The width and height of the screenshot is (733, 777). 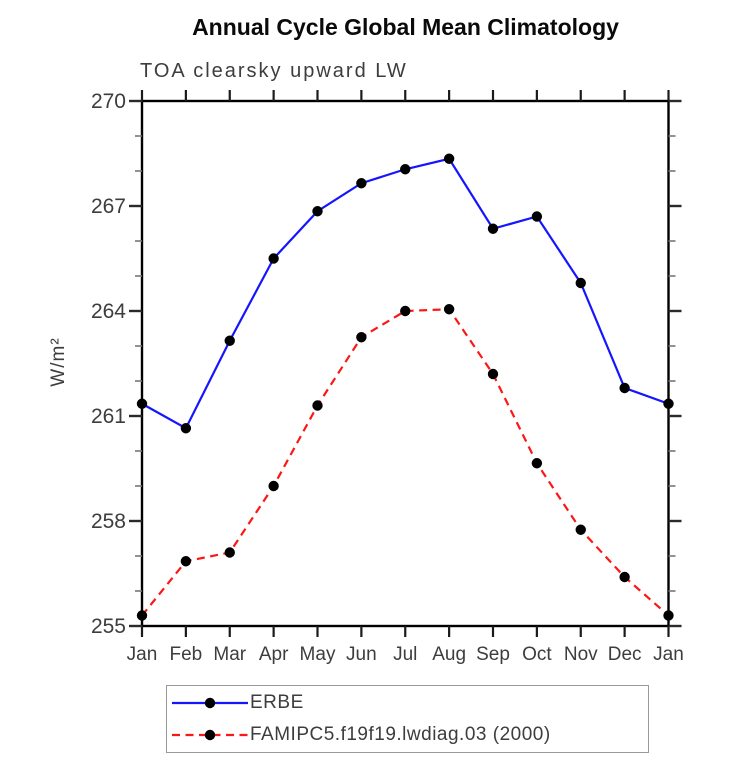 What do you see at coordinates (274, 654) in the screenshot?
I see `svg-text: Apr` at bounding box center [274, 654].